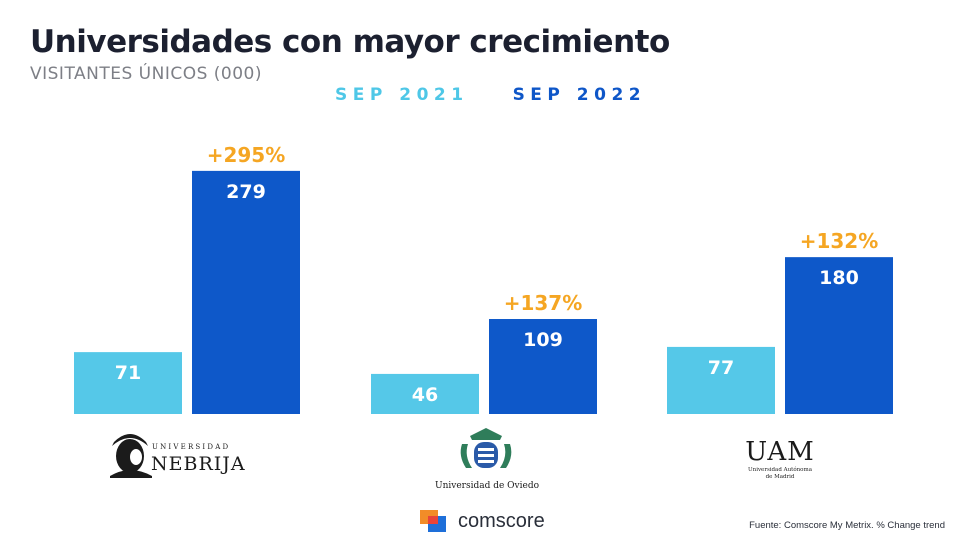  Describe the element at coordinates (402, 95) in the screenshot. I see `legend-item-sep-2021: SEP 2021` at that location.